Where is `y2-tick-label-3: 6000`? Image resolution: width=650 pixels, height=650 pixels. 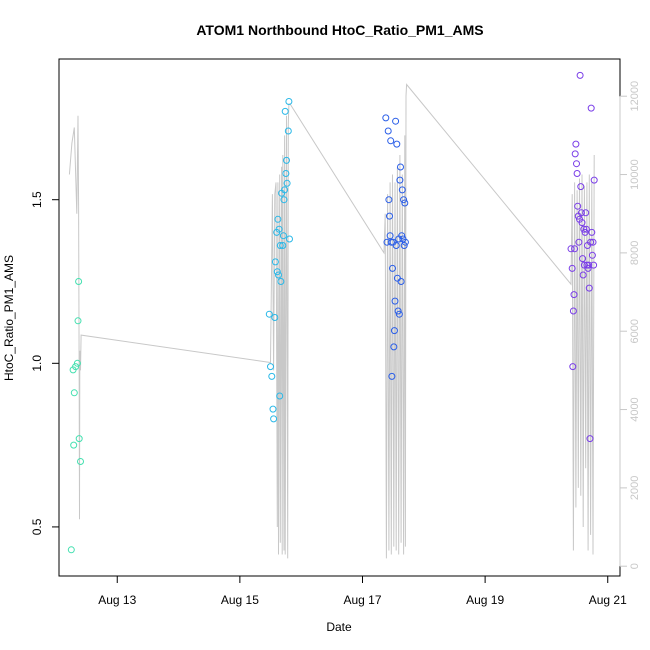
y2-tick-label-3: 6000 is located at coordinates (635, 331).